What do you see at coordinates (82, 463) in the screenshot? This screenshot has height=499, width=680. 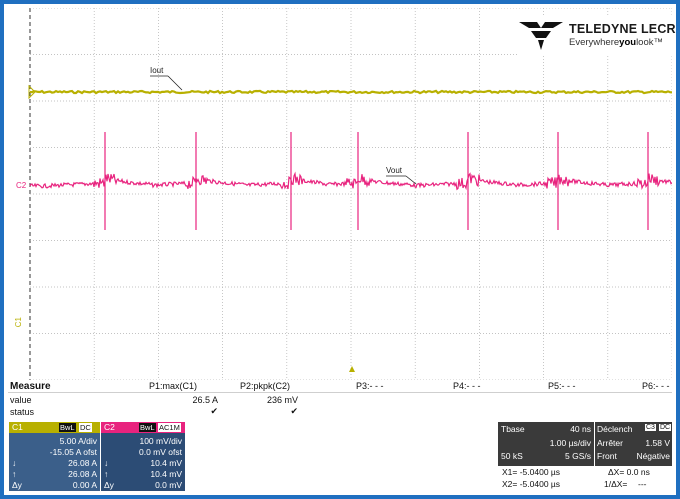 I see `c1-cursor1: 26.08 A` at bounding box center [82, 463].